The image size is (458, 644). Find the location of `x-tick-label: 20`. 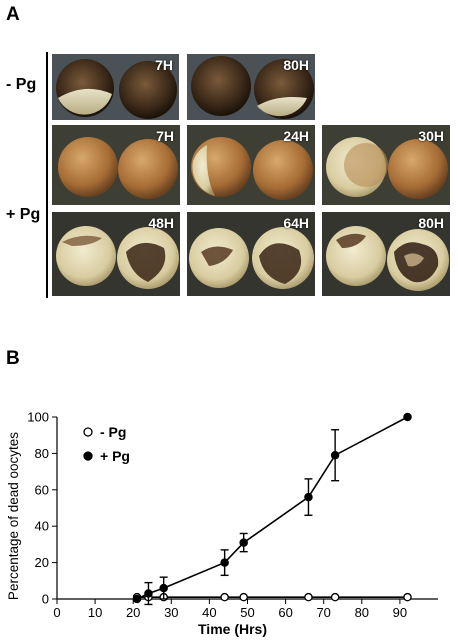

x-tick-label: 20 is located at coordinates (133, 612).